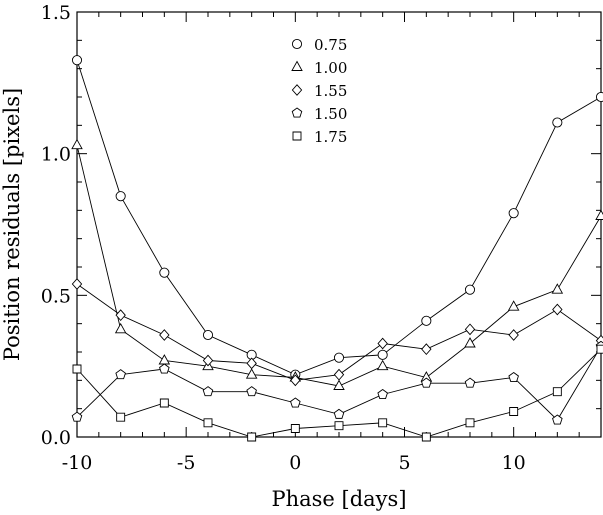 This screenshot has height=515, width=603. I want to click on y-tick-label: 1.0, so click(56, 155).